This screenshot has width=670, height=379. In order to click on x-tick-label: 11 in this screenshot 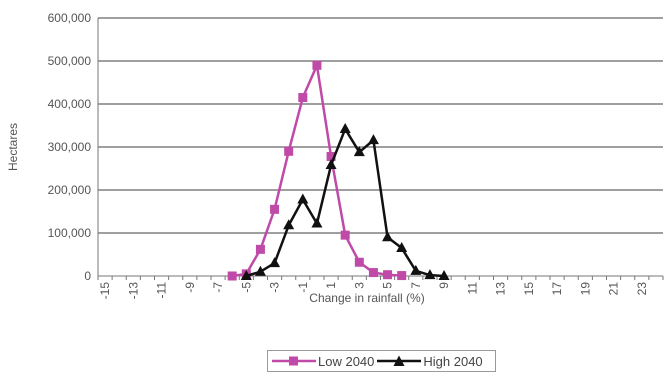, I will do `click(472, 288)`.